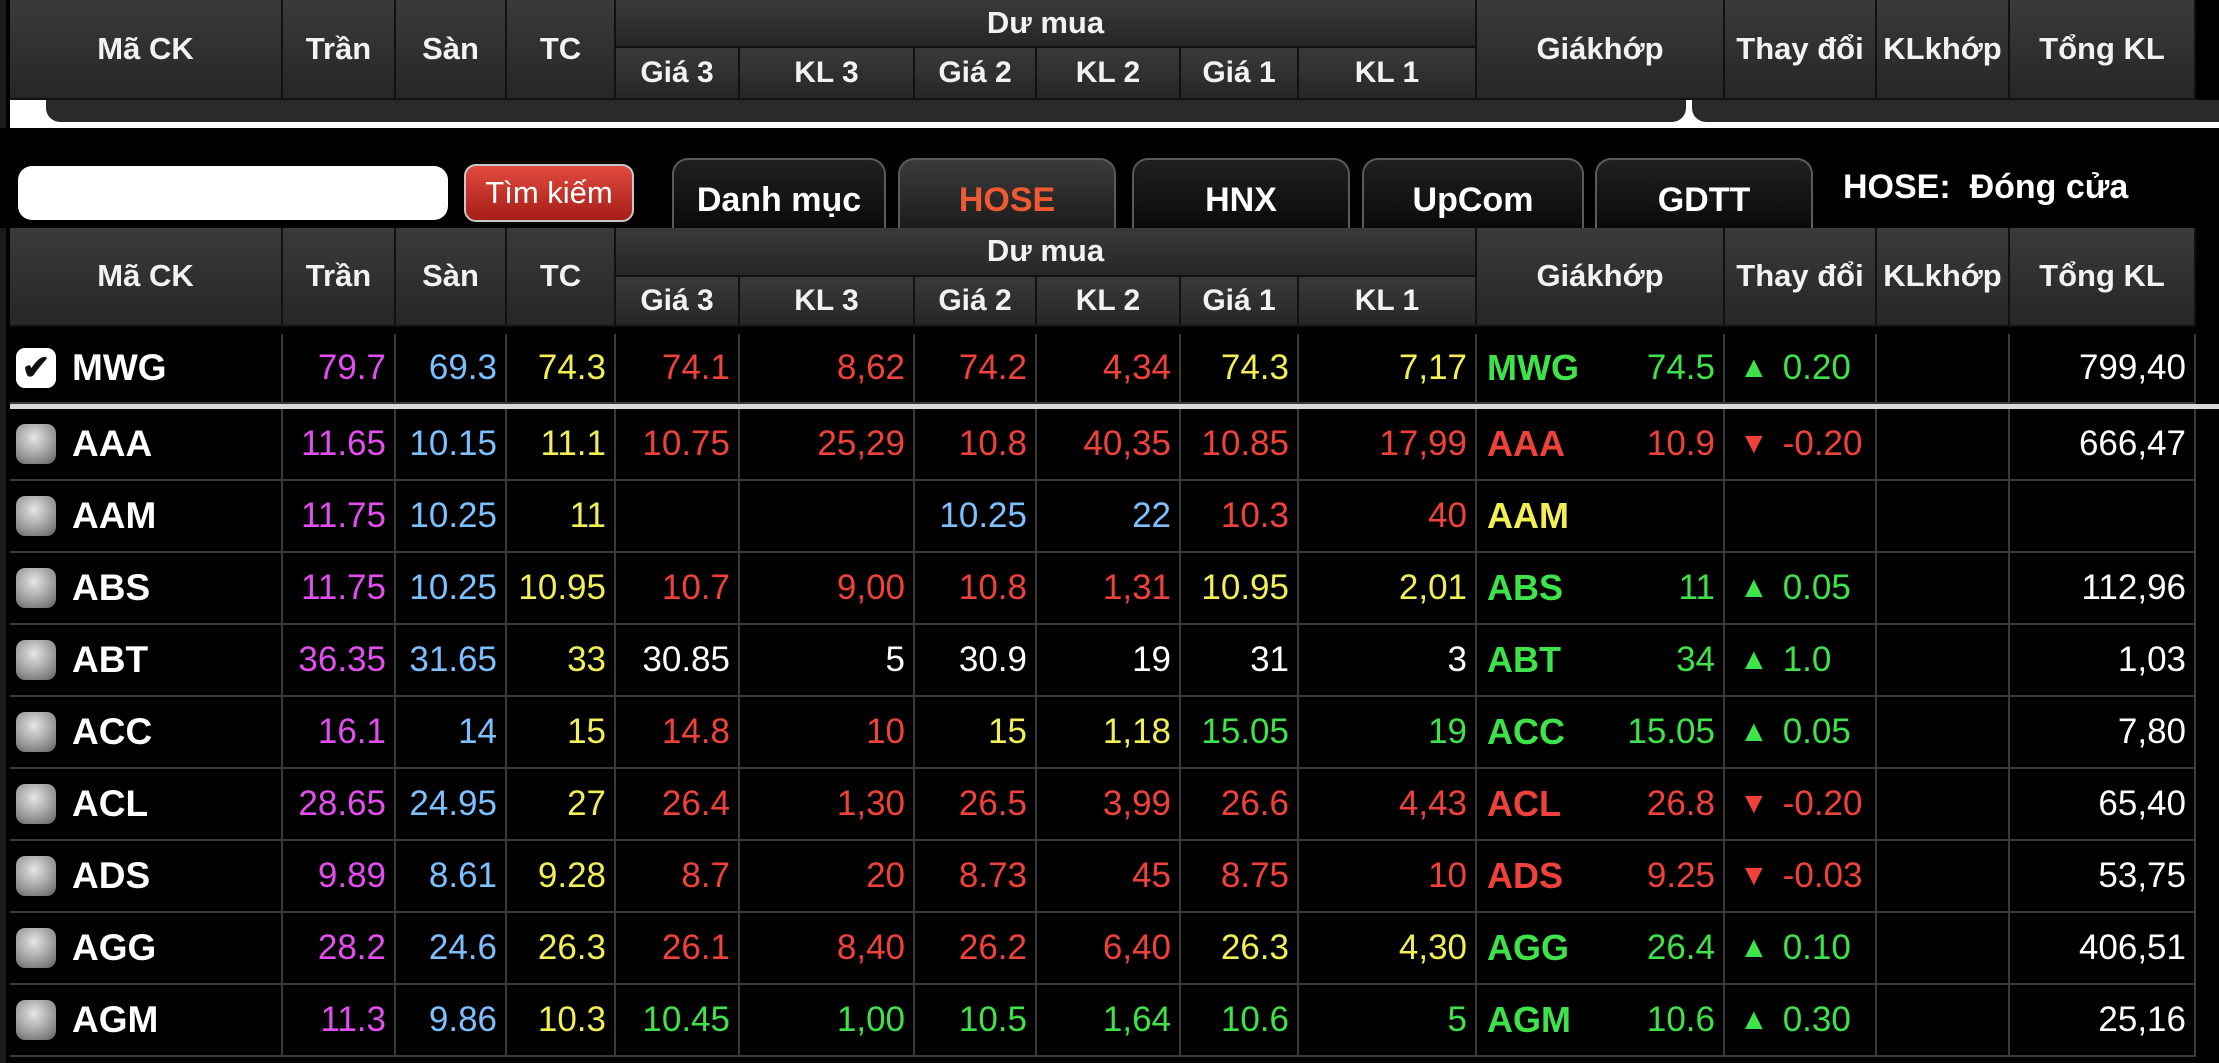 Image resolution: width=2219 pixels, height=1063 pixels. What do you see at coordinates (146, 1021) in the screenshot?
I see `symbol-cell: AGM` at bounding box center [146, 1021].